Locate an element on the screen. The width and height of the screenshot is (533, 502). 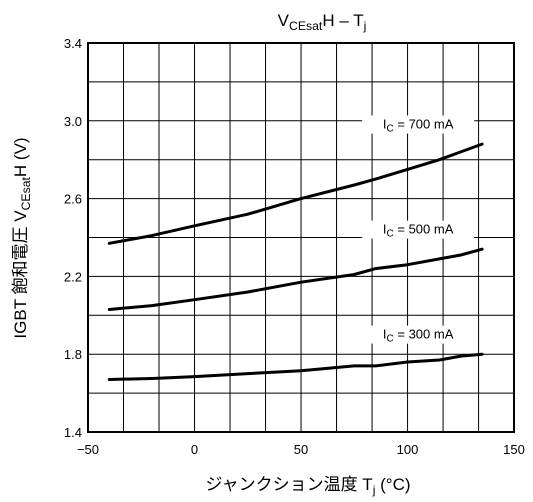
series-label-1: IC = 500 mA is located at coordinates (418, 231).